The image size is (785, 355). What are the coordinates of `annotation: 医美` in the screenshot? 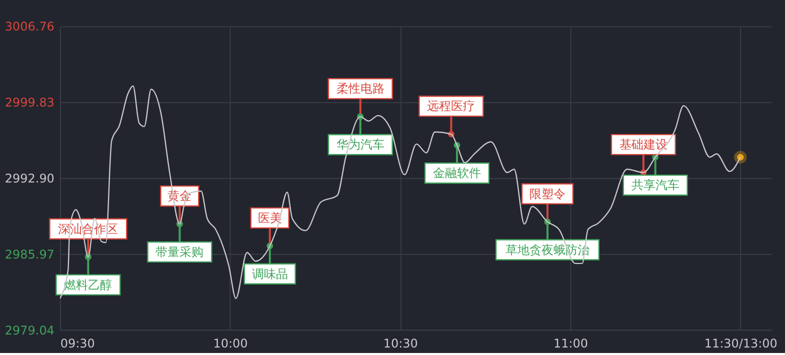 It's located at (270, 217).